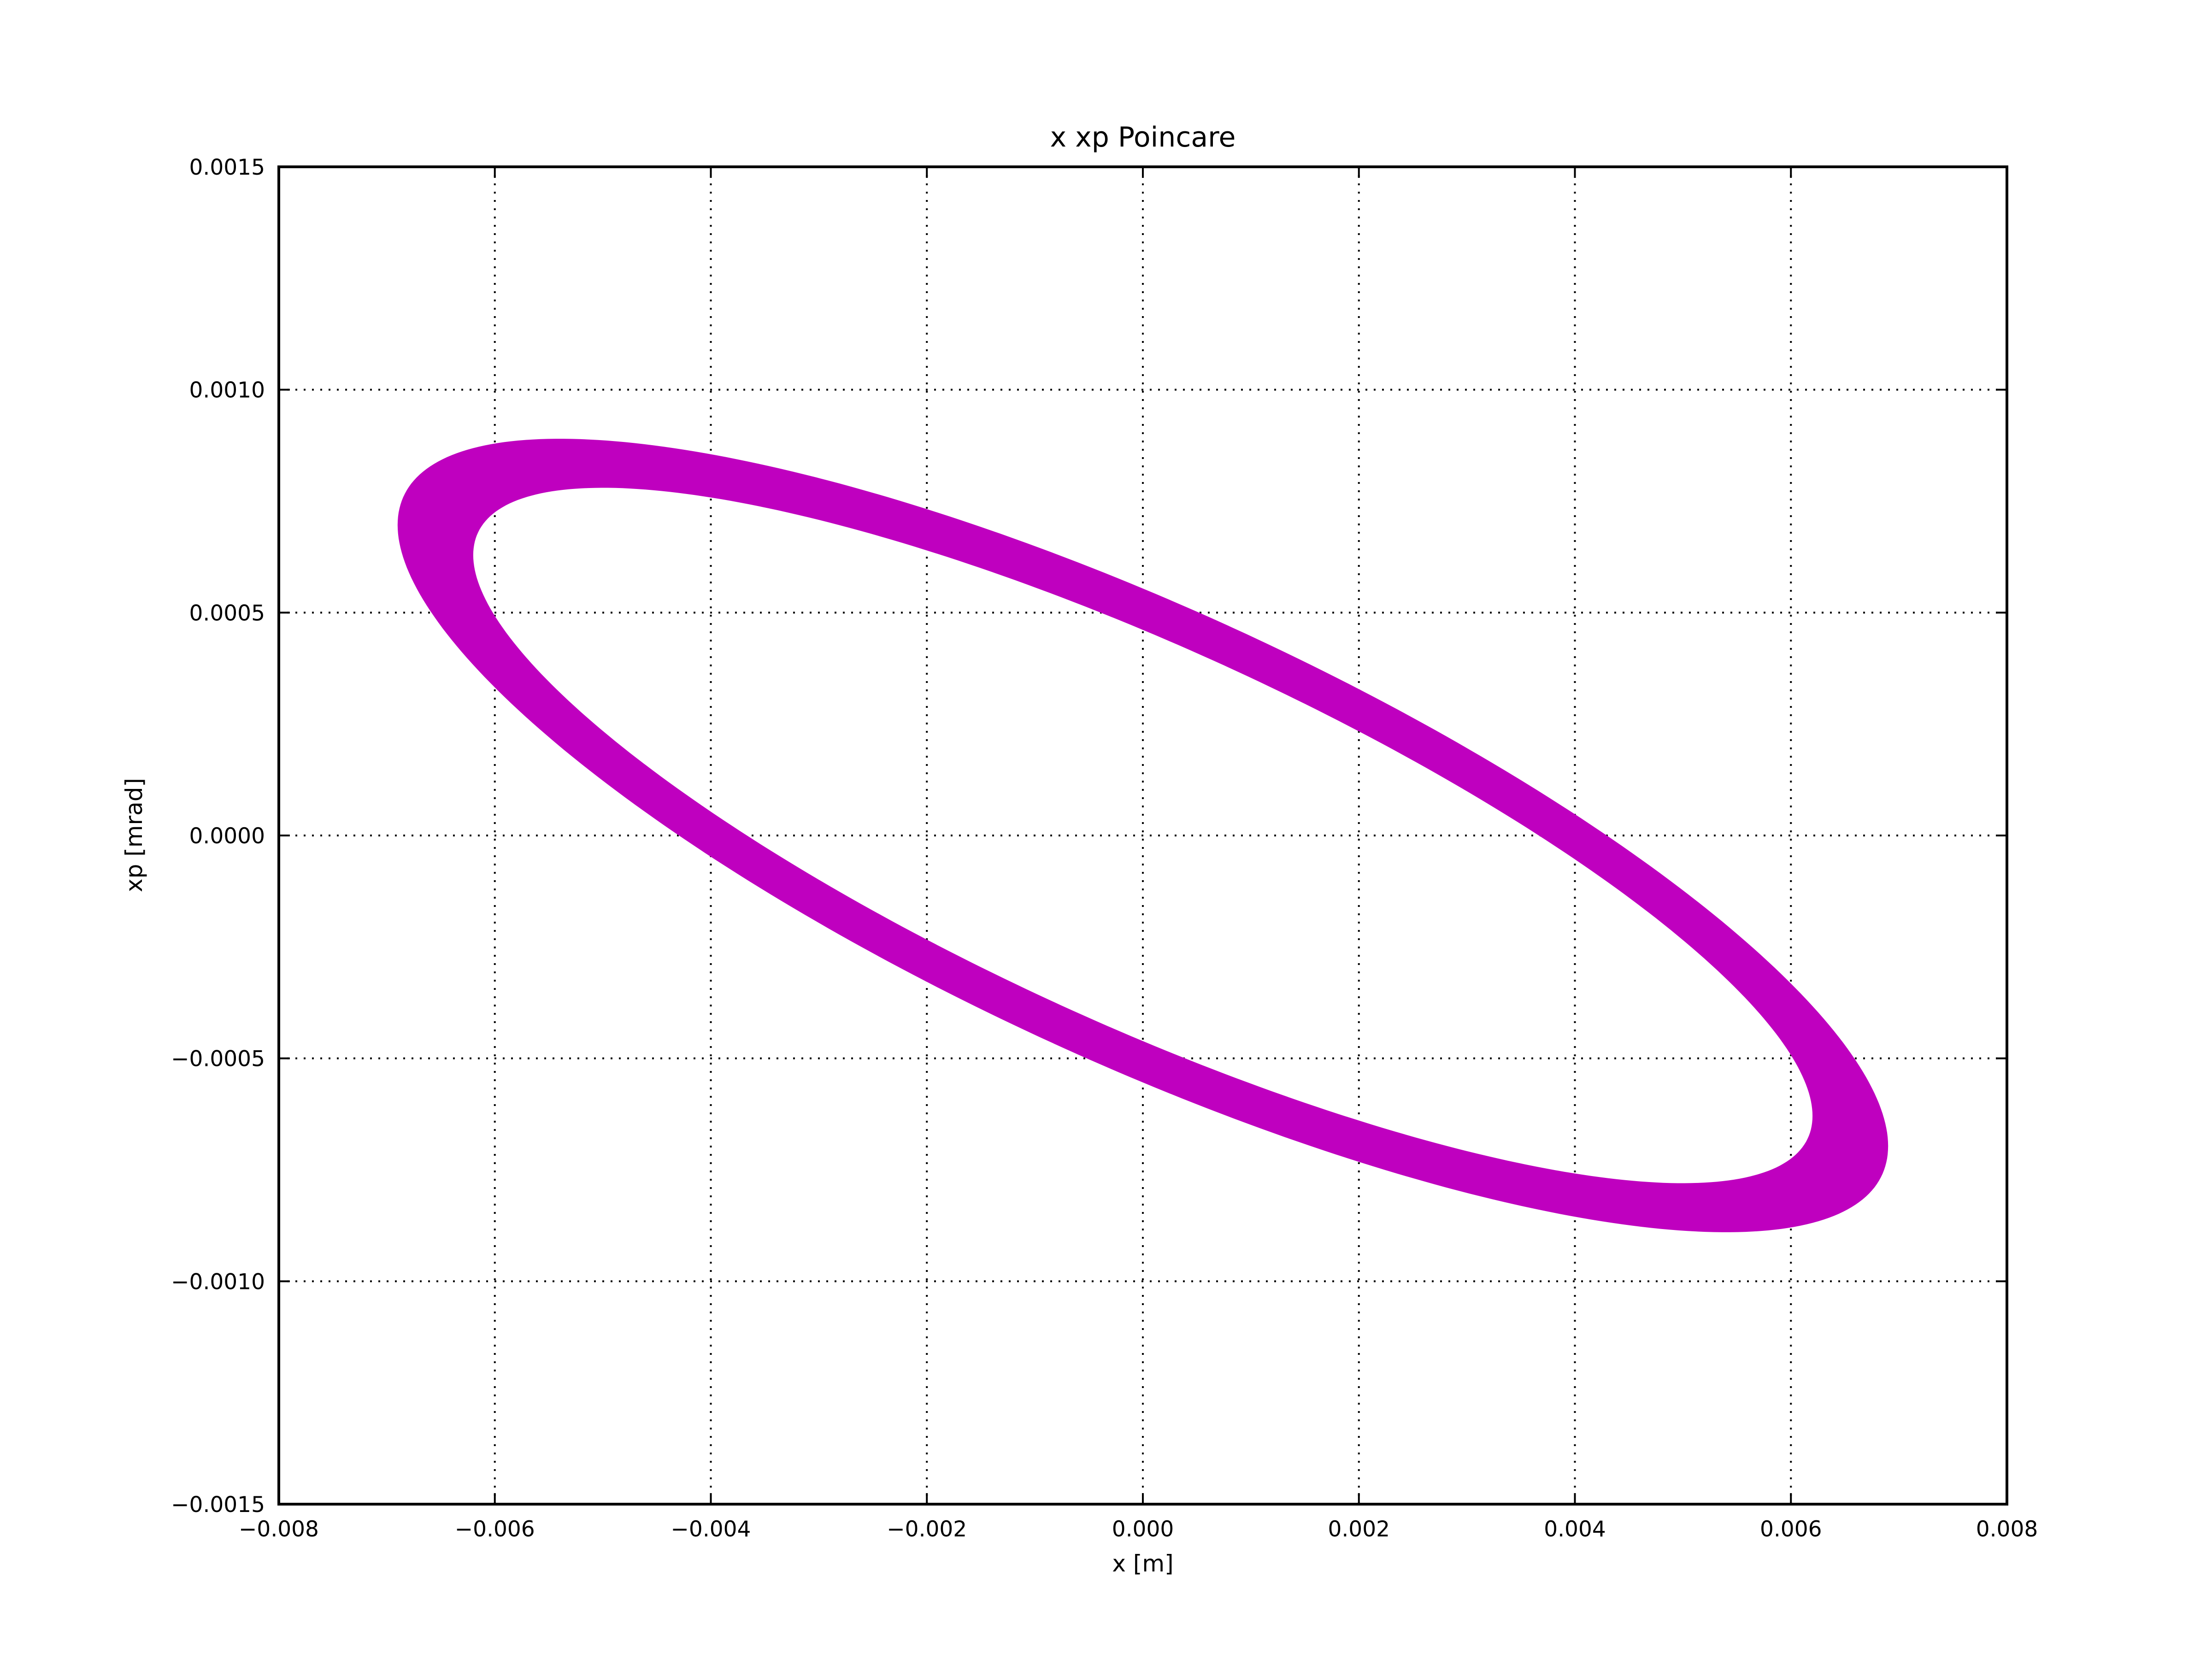 This screenshot has height=1659, width=2212. What do you see at coordinates (227, 613) in the screenshot?
I see `y-tick-label: 0.0005` at bounding box center [227, 613].